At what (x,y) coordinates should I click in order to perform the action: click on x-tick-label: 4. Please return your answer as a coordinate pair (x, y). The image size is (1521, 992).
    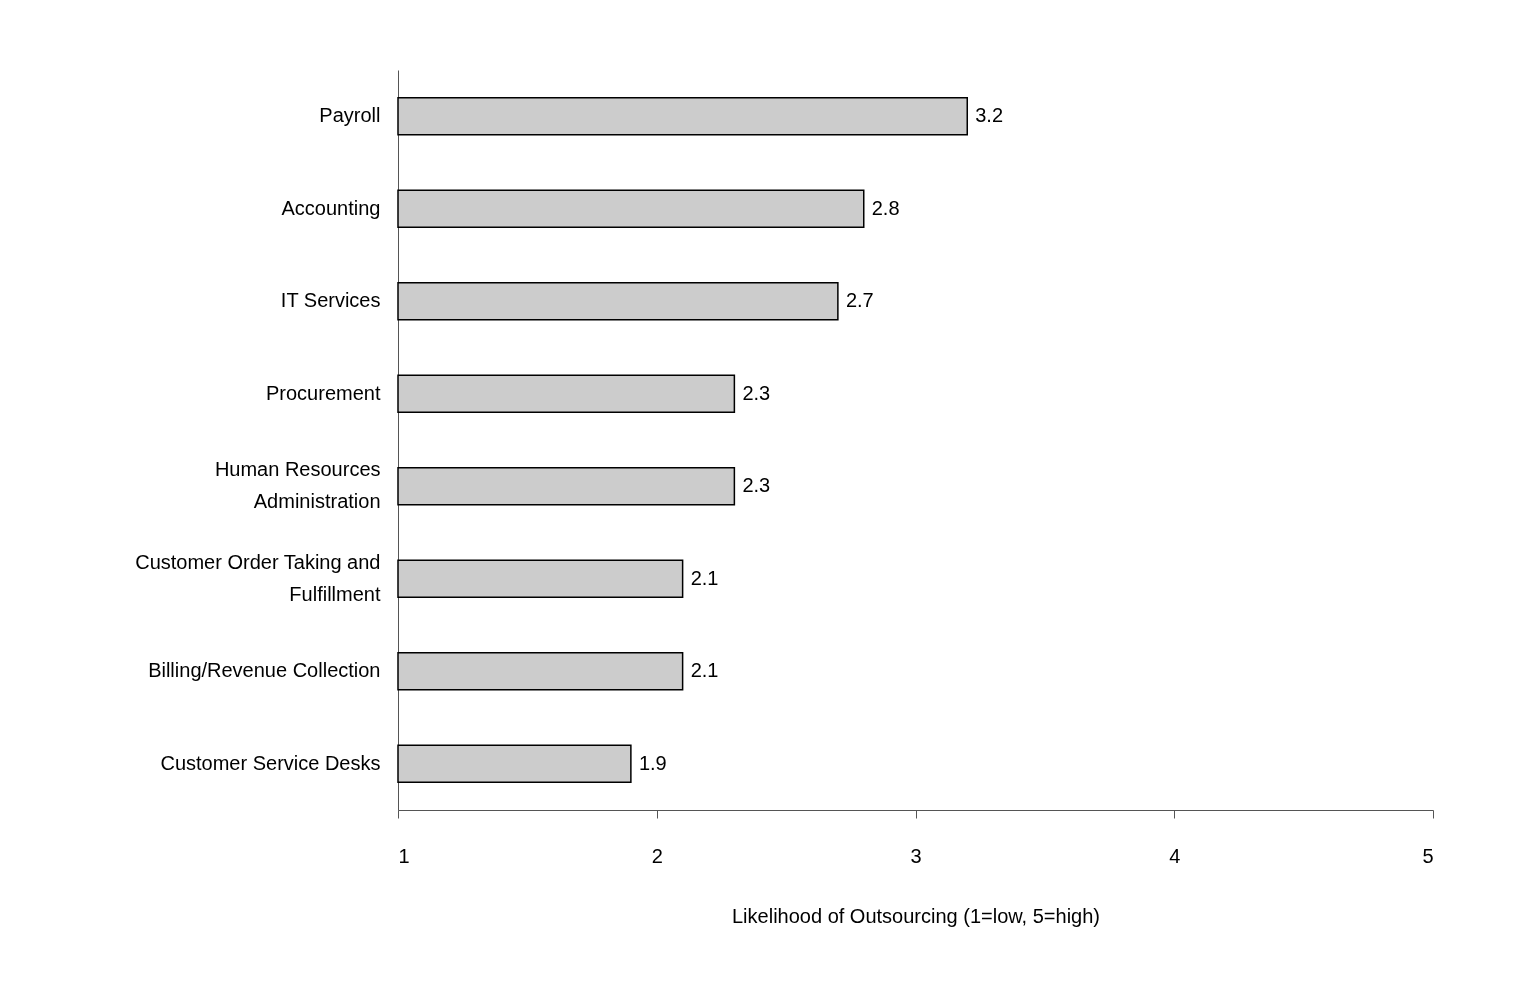
    Looking at the image, I should click on (1175, 855).